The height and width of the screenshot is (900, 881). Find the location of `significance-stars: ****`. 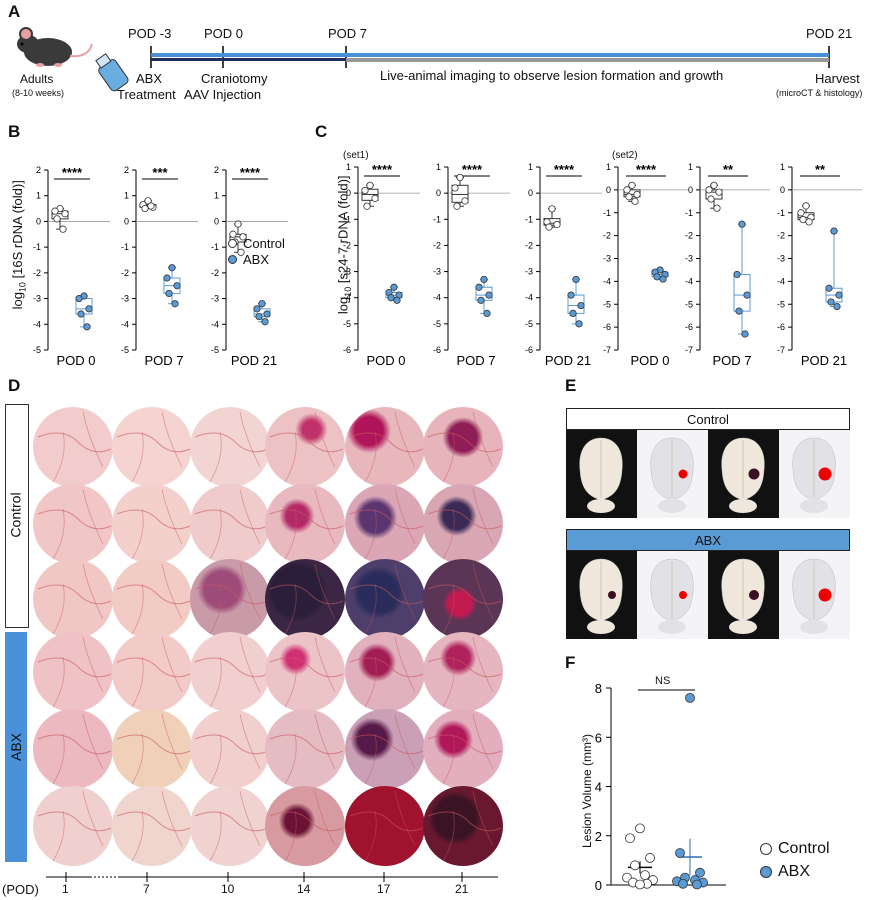

significance-stars: **** is located at coordinates (472, 169).